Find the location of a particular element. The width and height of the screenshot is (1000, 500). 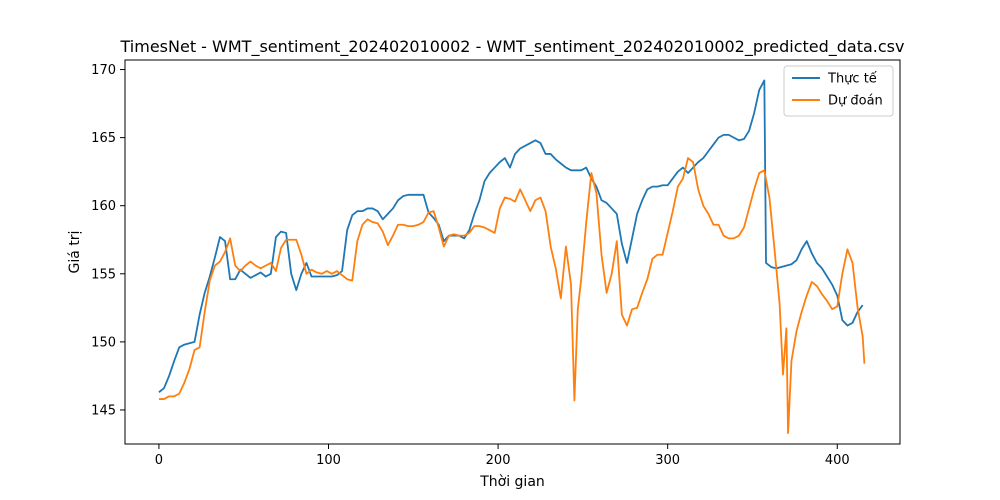

y-tick-label: 160 is located at coordinates (103, 206).